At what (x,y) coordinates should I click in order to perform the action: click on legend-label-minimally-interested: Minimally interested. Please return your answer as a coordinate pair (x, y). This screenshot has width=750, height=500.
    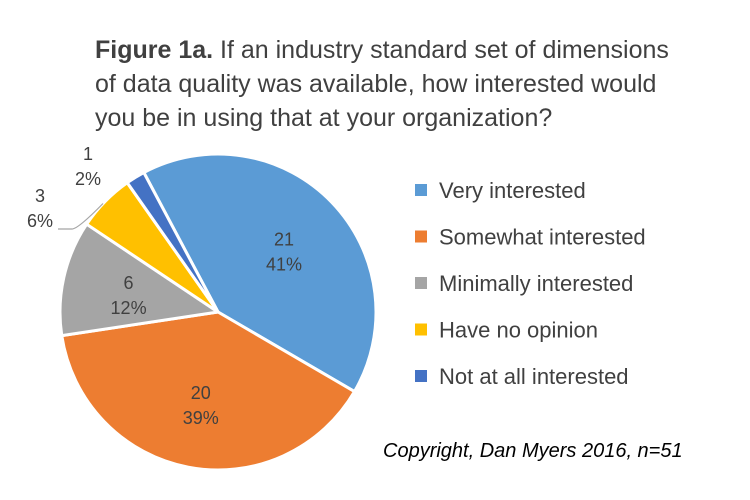
    Looking at the image, I should click on (536, 283).